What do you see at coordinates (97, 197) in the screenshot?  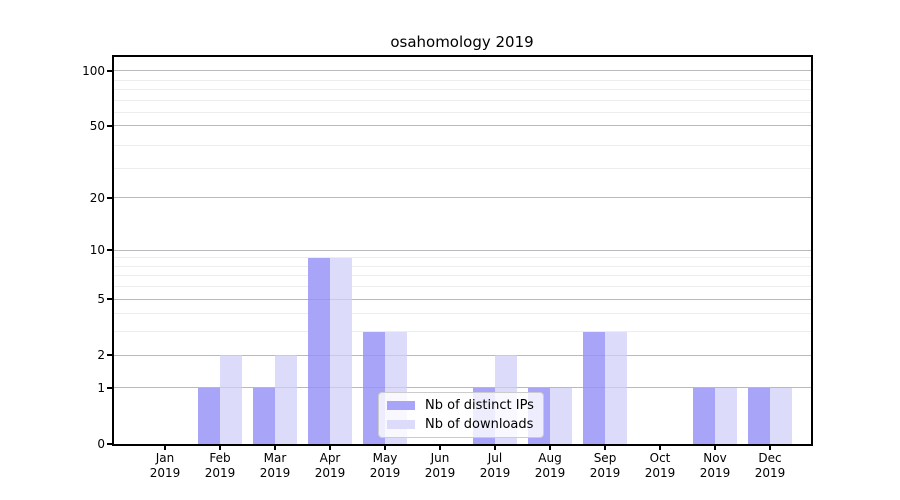 I see `y-tick-label: 20` at bounding box center [97, 197].